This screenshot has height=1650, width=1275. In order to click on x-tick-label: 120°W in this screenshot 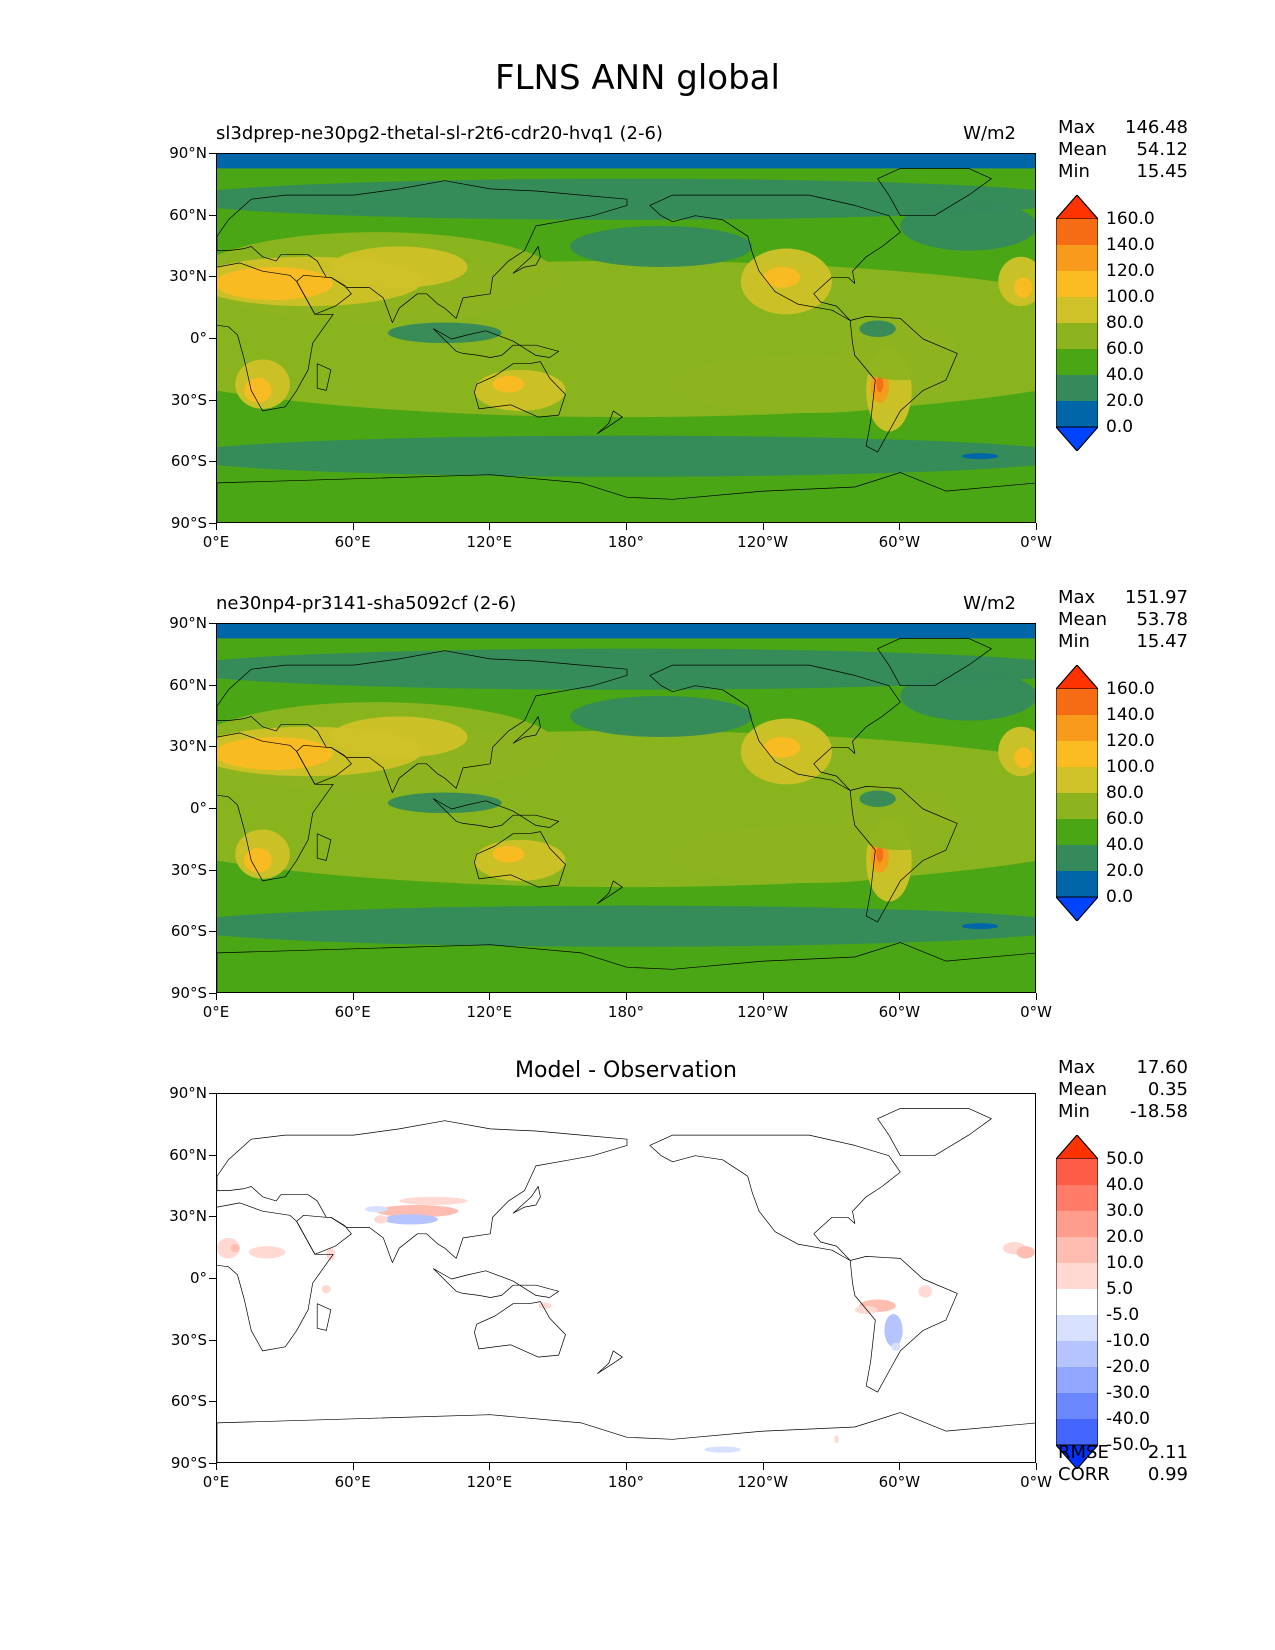, I will do `click(763, 542)`.